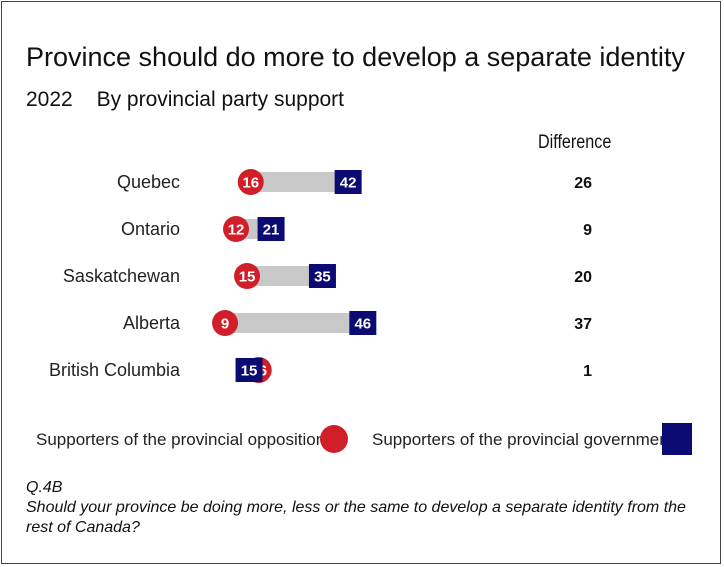  Describe the element at coordinates (587, 230) in the screenshot. I see `difference-value: 9` at that location.